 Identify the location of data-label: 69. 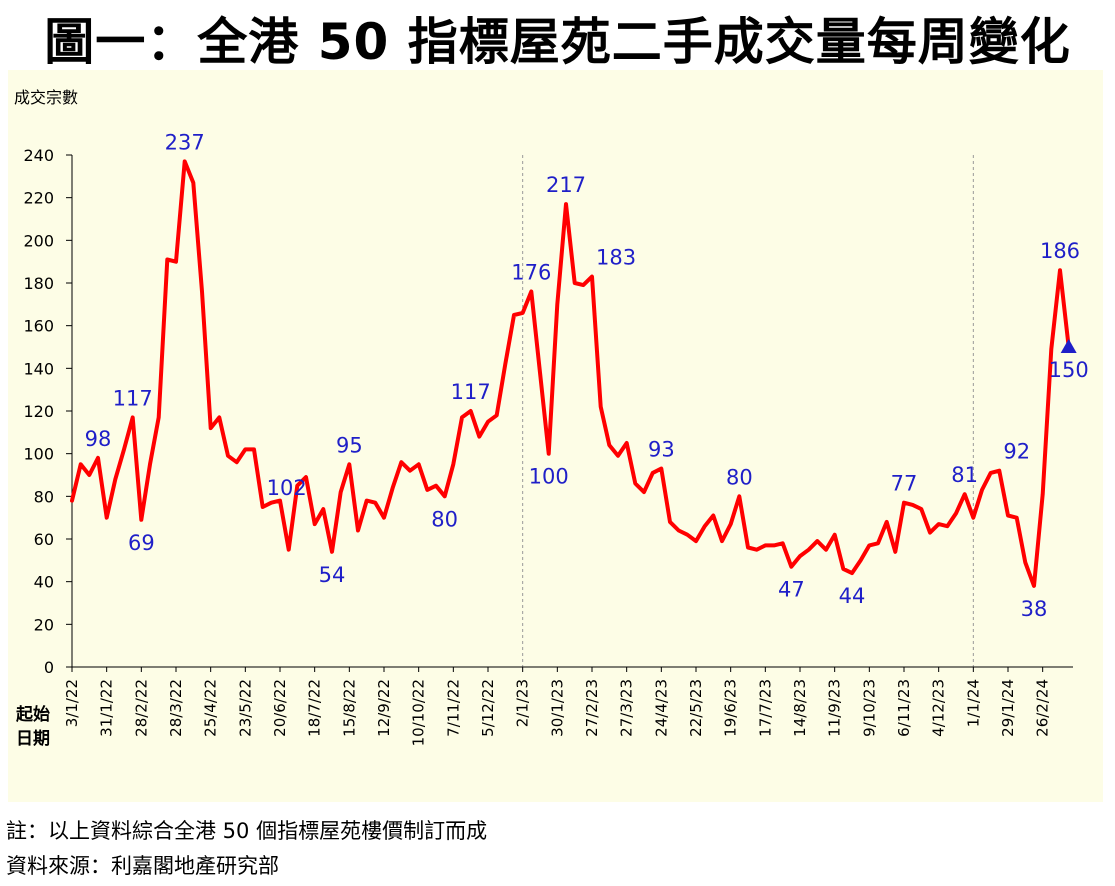
(141, 543).